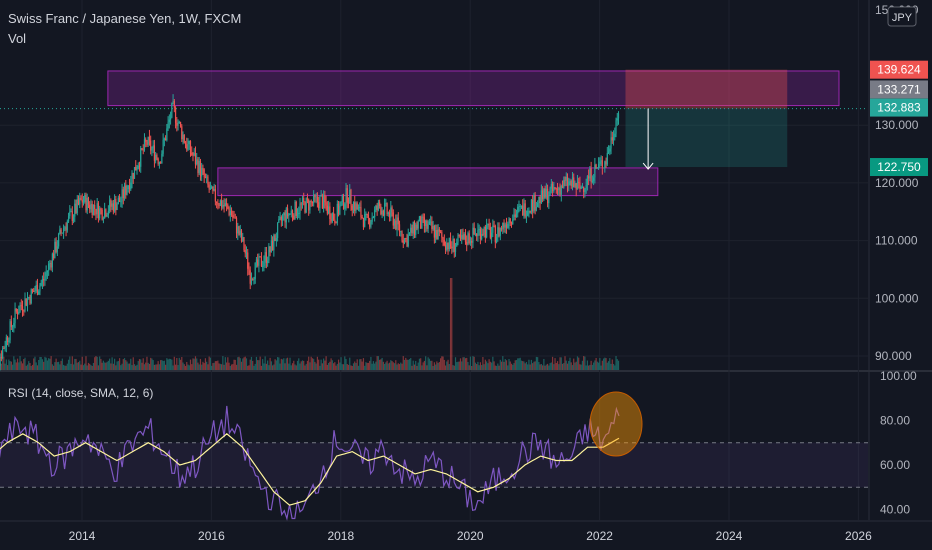 The height and width of the screenshot is (550, 932). What do you see at coordinates (706, 89) in the screenshot?
I see `stop-loss-zone` at bounding box center [706, 89].